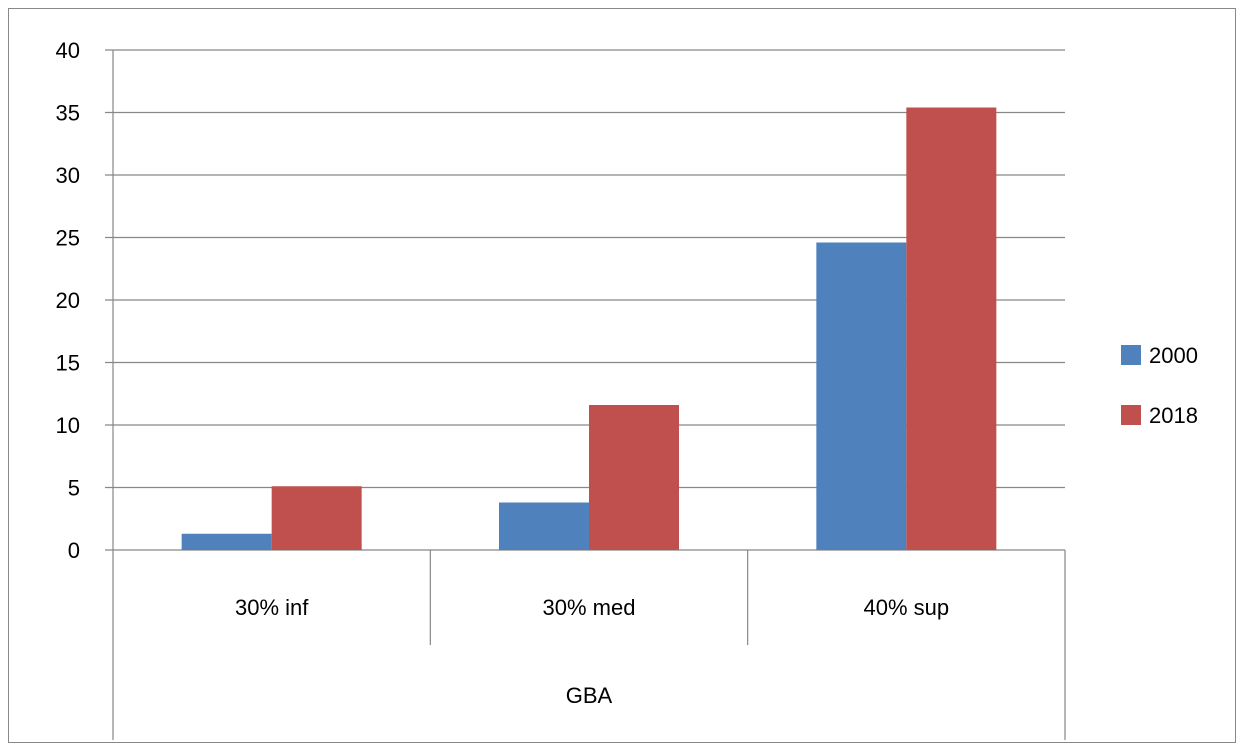 This screenshot has width=1244, height=751. I want to click on legend-label-2018: 2018, so click(1173, 415).